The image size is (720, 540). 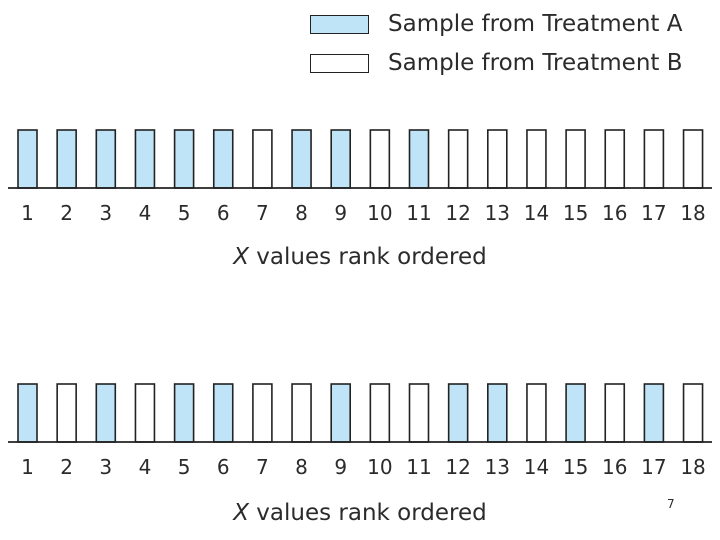 What do you see at coordinates (535, 24) in the screenshot?
I see `legend-label-treatment-a: Sample from Treatment A` at bounding box center [535, 24].